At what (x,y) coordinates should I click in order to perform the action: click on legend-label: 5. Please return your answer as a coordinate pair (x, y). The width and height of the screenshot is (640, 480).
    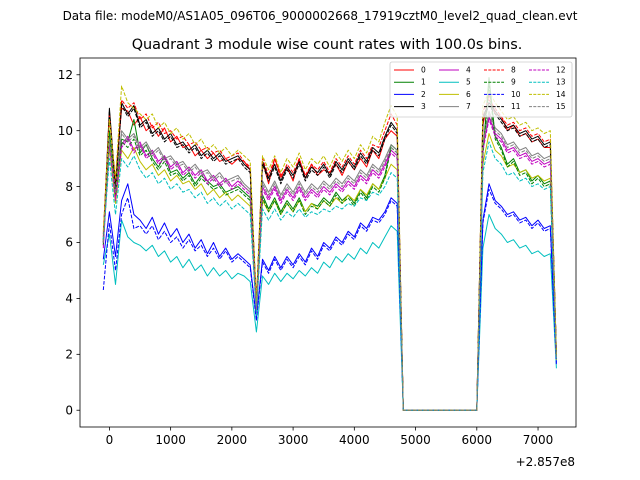
    Looking at the image, I should click on (468, 82).